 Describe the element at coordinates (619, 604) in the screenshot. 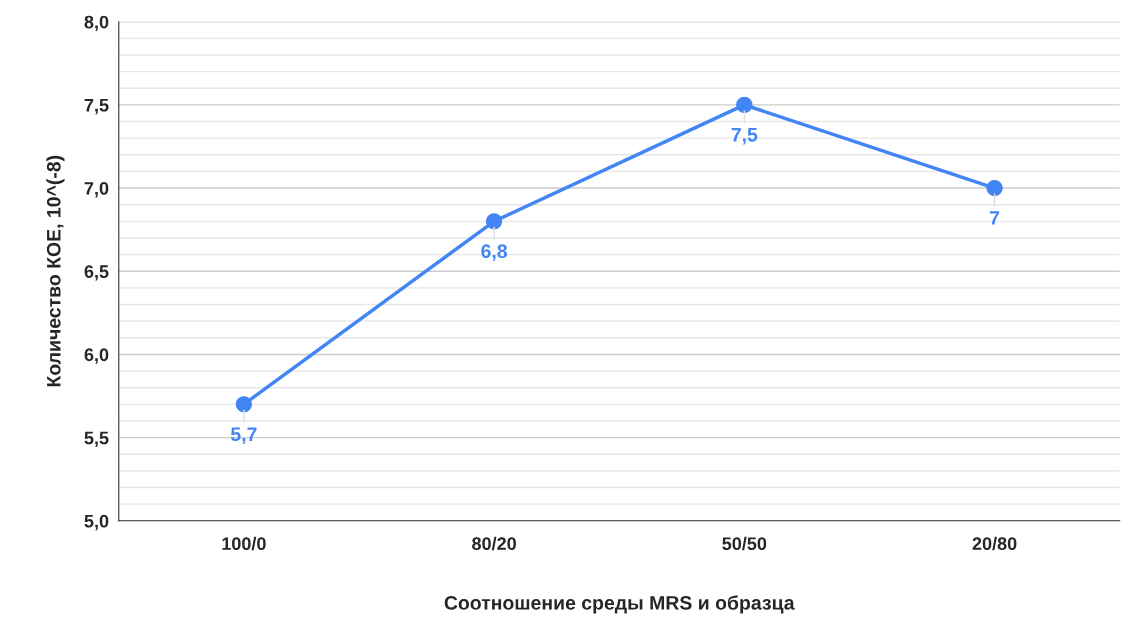

I see `x-axis-title: Соотношение среды MRS и образца` at that location.